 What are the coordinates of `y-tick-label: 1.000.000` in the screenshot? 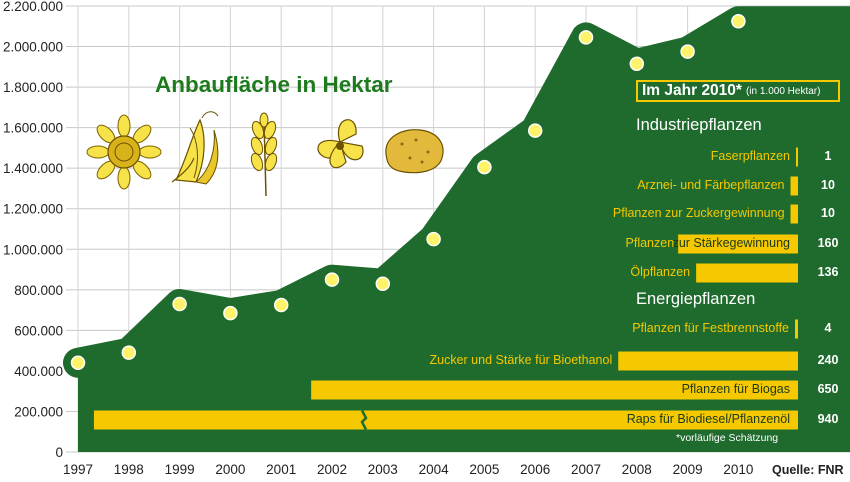 It's located at (33, 249).